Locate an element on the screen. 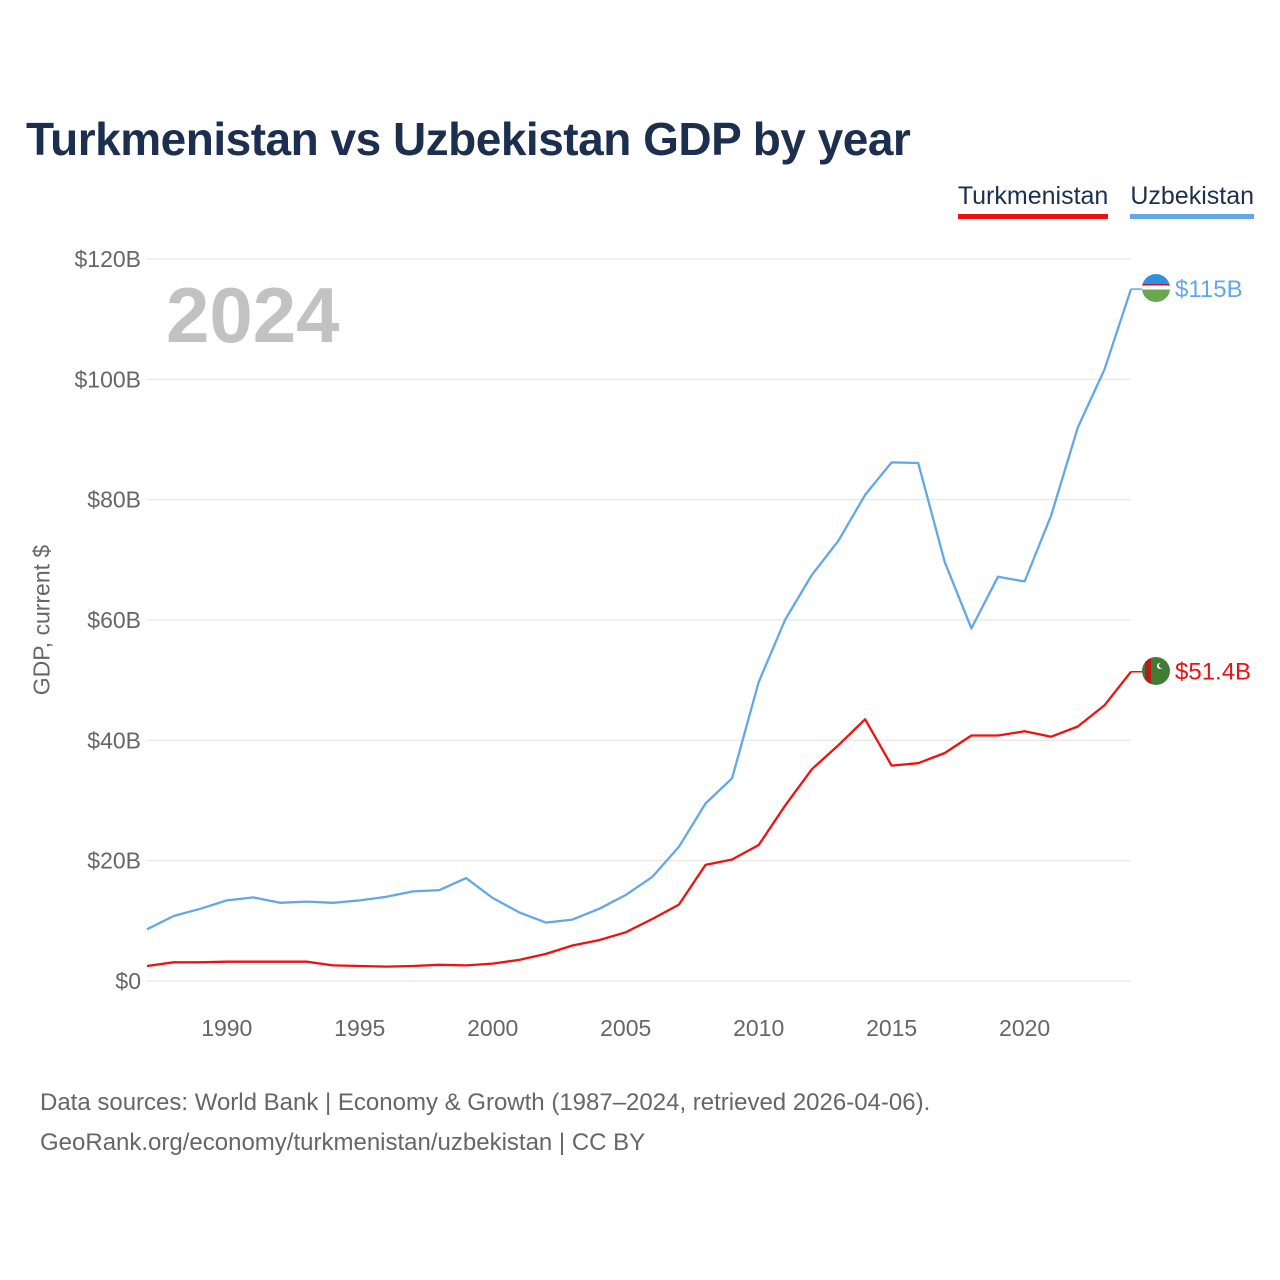 This screenshot has width=1280, height=1280. x-tick-label: 1990 is located at coordinates (226, 1028).